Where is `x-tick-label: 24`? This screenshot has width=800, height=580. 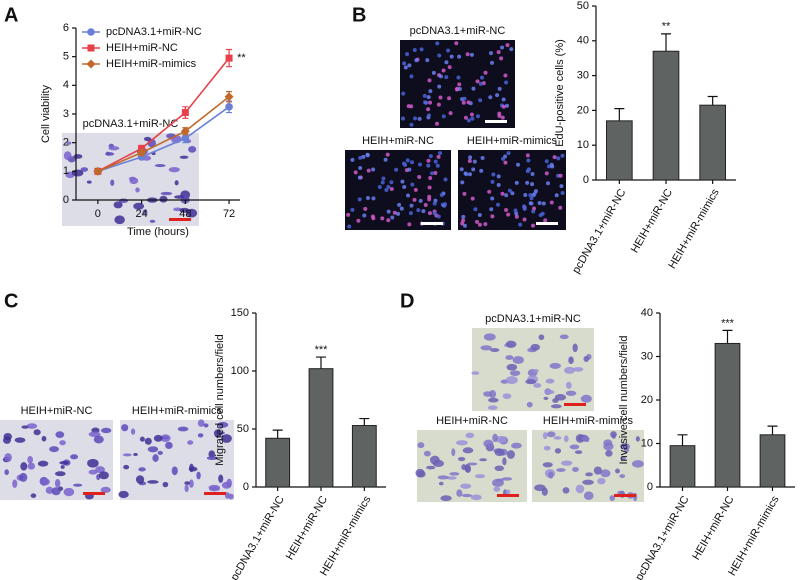 x-tick-label: 24 is located at coordinates (141, 214).